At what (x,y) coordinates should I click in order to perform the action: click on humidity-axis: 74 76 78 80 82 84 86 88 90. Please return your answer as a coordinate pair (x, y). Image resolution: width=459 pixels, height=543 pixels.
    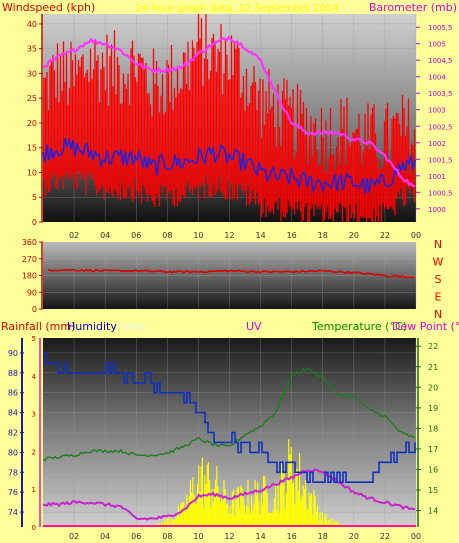
    Looking at the image, I should click on (16, 432).